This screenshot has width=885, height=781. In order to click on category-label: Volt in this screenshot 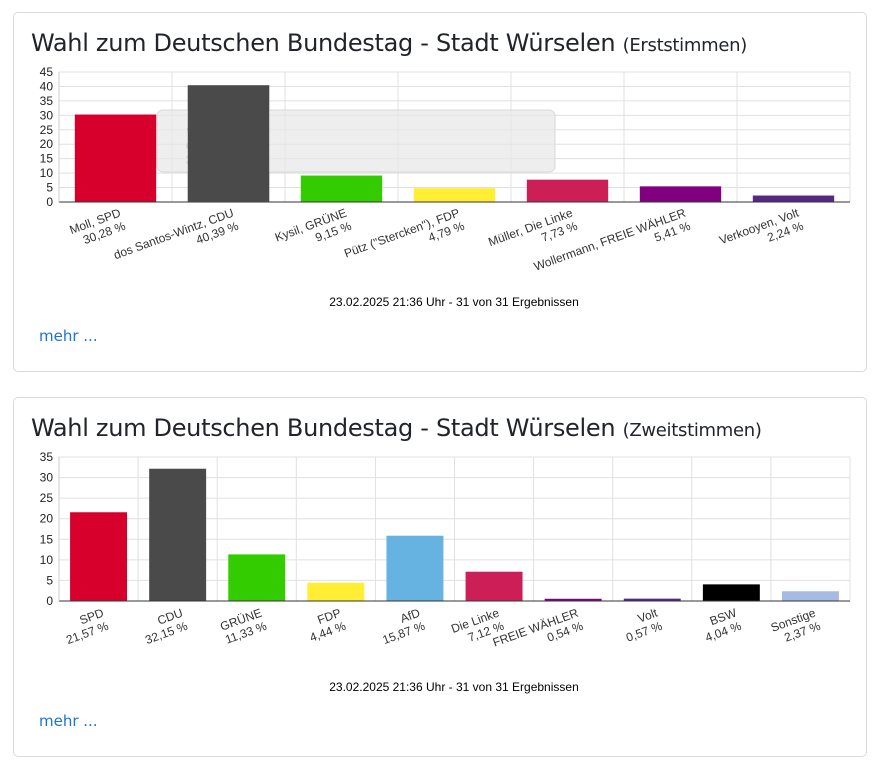, I will do `click(648, 615)`.